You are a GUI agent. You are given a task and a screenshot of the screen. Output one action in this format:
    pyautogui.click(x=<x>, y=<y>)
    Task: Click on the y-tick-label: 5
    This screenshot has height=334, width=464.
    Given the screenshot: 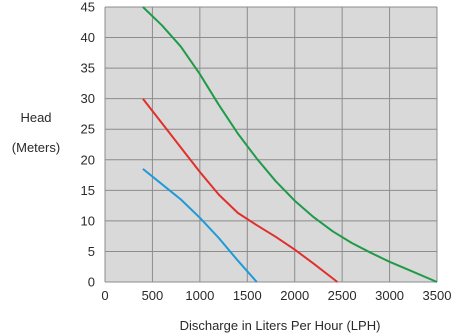 What is the action you would take?
    pyautogui.click(x=91, y=251)
    